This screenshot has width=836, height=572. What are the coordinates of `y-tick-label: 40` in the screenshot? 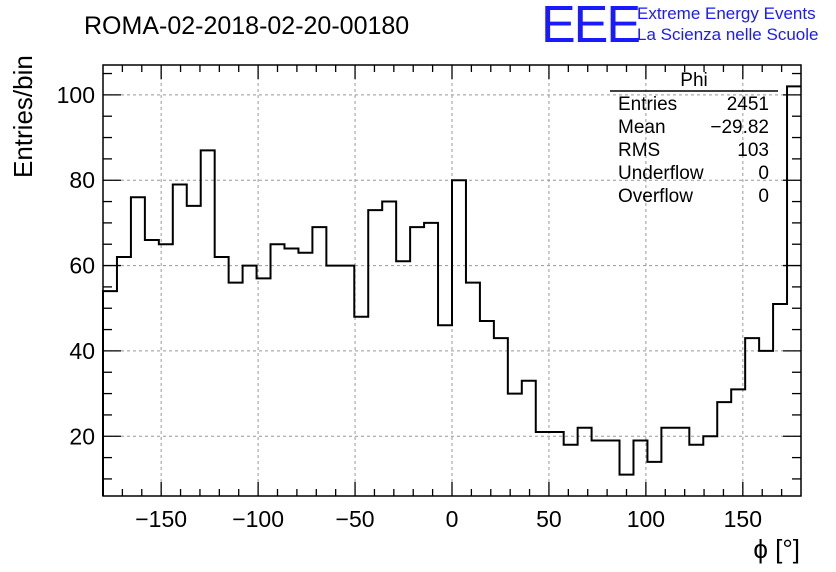 It's located at (82, 351).